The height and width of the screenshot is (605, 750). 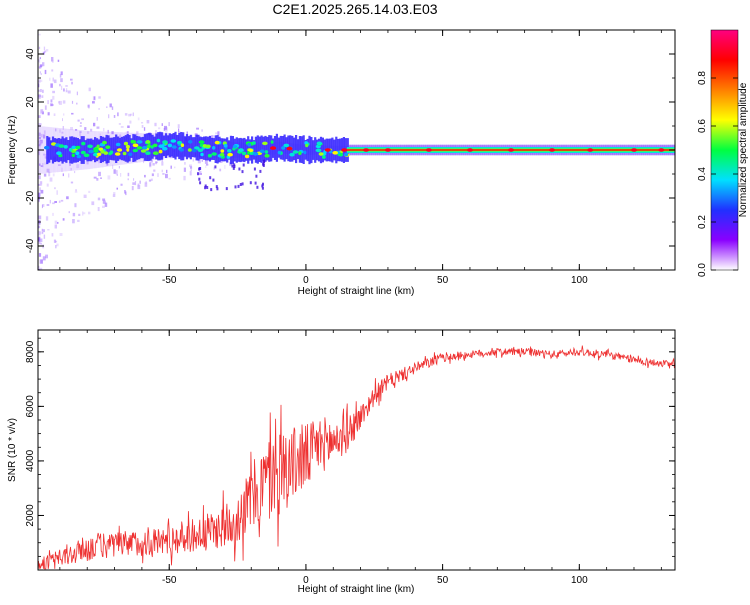 What do you see at coordinates (702, 126) in the screenshot?
I see `colorbar-tick-label: 0.6` at bounding box center [702, 126].